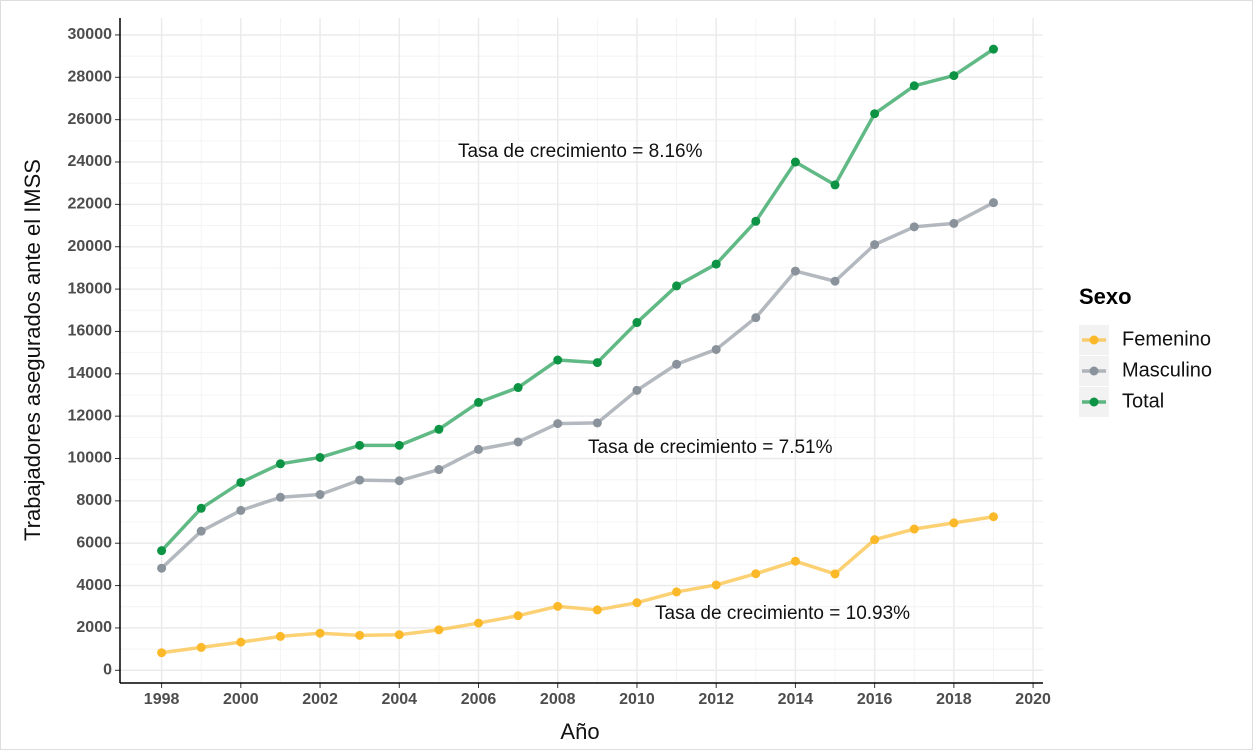  What do you see at coordinates (1143, 401) in the screenshot?
I see `legend-label: Total` at bounding box center [1143, 401].